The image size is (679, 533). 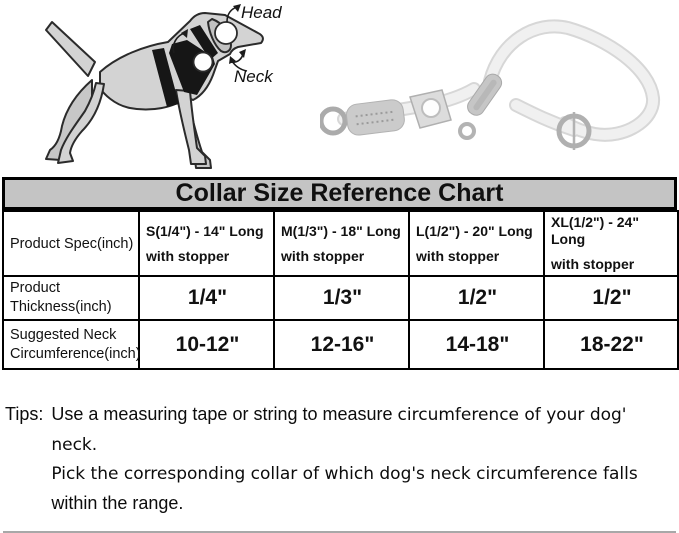 What do you see at coordinates (180, 41) in the screenshot?
I see `neck-rotation-arrow-left-icon` at bounding box center [180, 41].